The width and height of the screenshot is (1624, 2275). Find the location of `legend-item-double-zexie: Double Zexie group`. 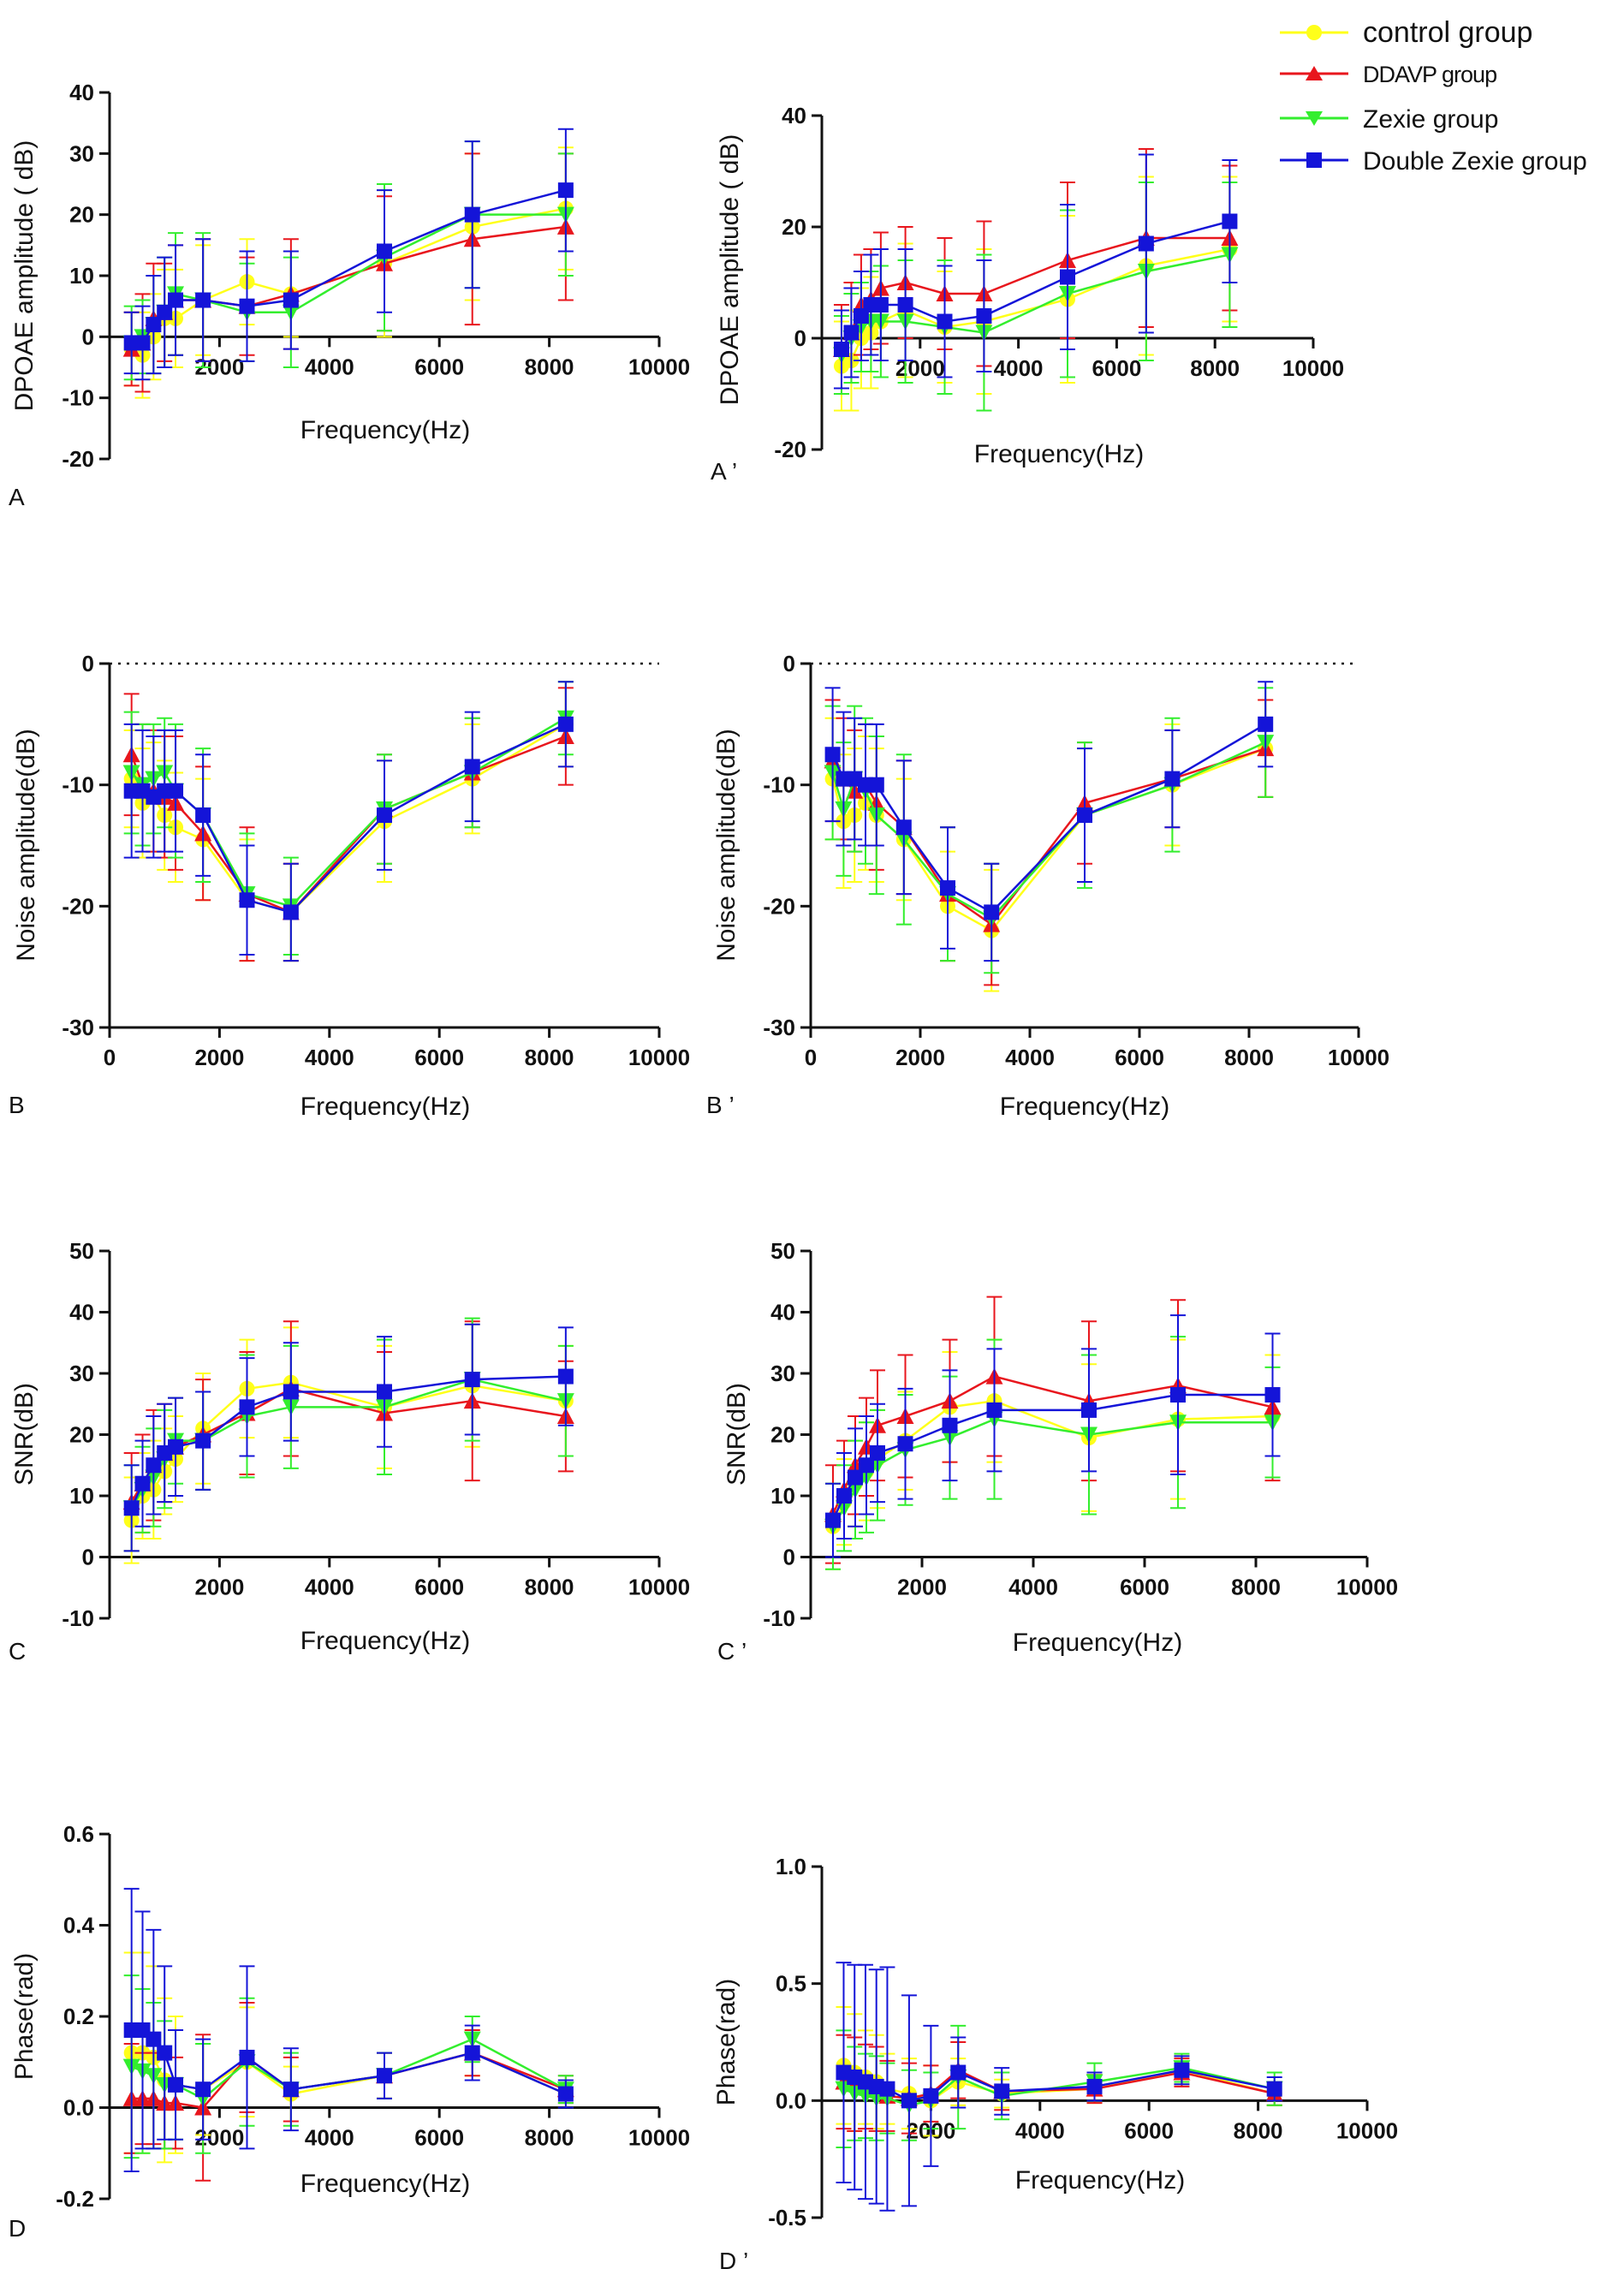

legend-item-double-zexie: Double Zexie group is located at coordinates (1433, 161).